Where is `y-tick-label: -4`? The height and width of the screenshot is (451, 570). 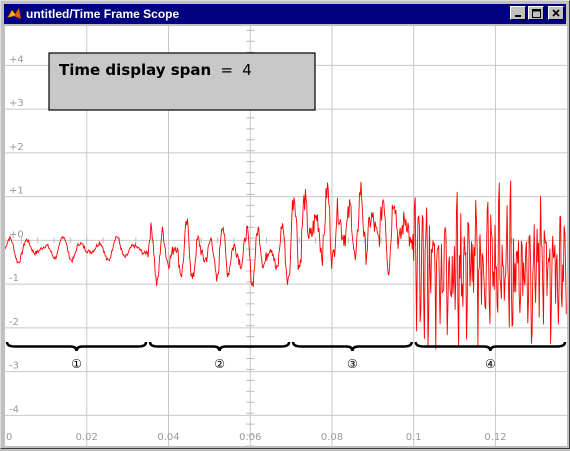
y-tick-label: -4 is located at coordinates (14, 409).